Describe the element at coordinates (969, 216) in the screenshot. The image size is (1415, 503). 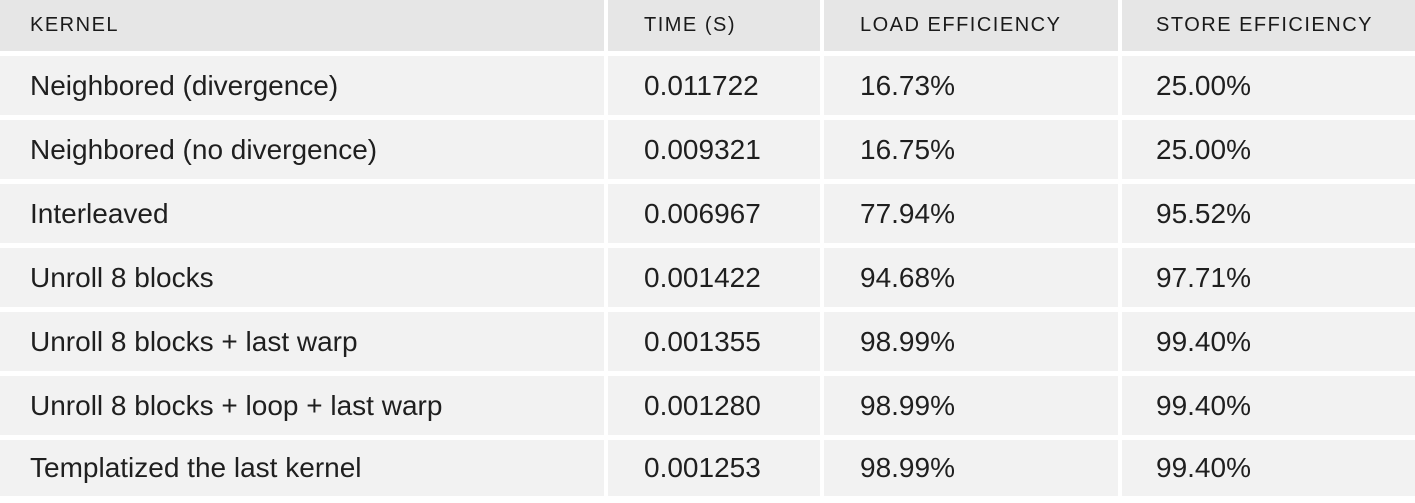
I see `load-efficiency-cell: 77.94%` at that location.